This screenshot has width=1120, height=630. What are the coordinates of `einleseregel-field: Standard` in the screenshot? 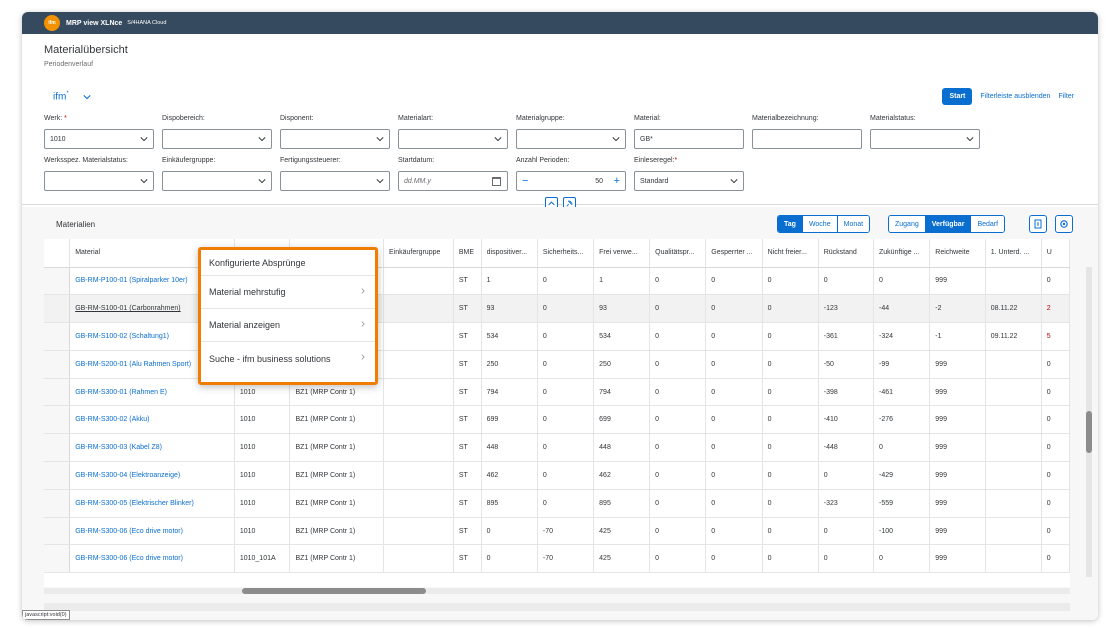 It's located at (689, 181).